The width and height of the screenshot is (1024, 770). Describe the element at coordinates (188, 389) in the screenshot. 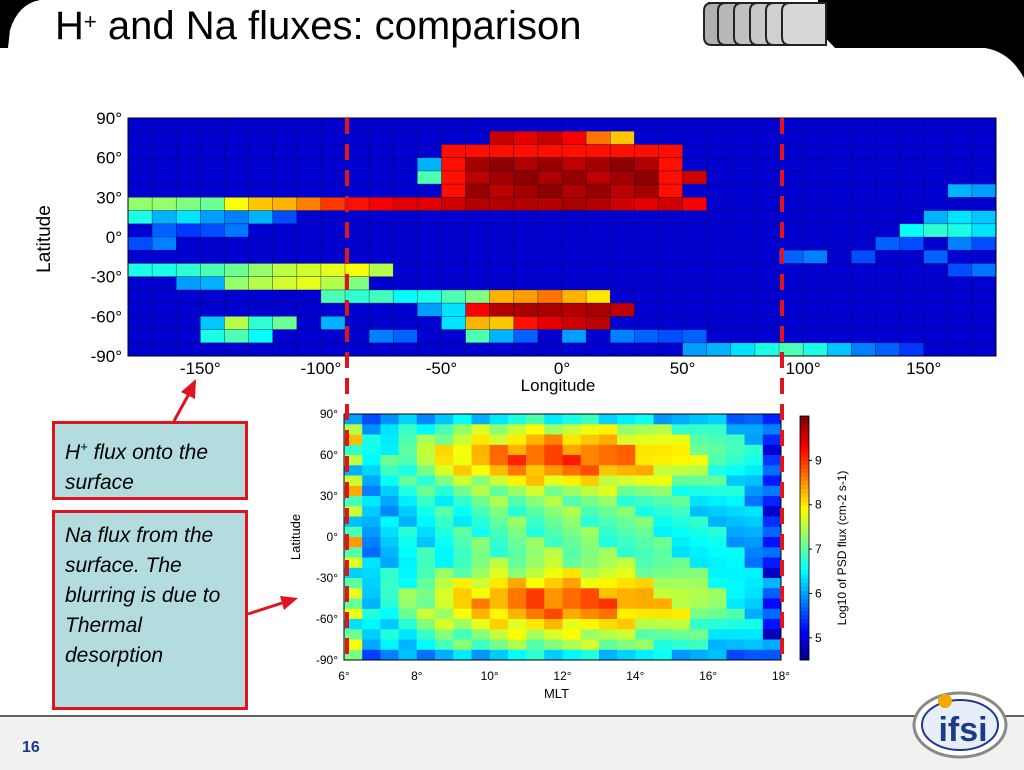

I see `hplus-pointer-arrowhead` at that location.